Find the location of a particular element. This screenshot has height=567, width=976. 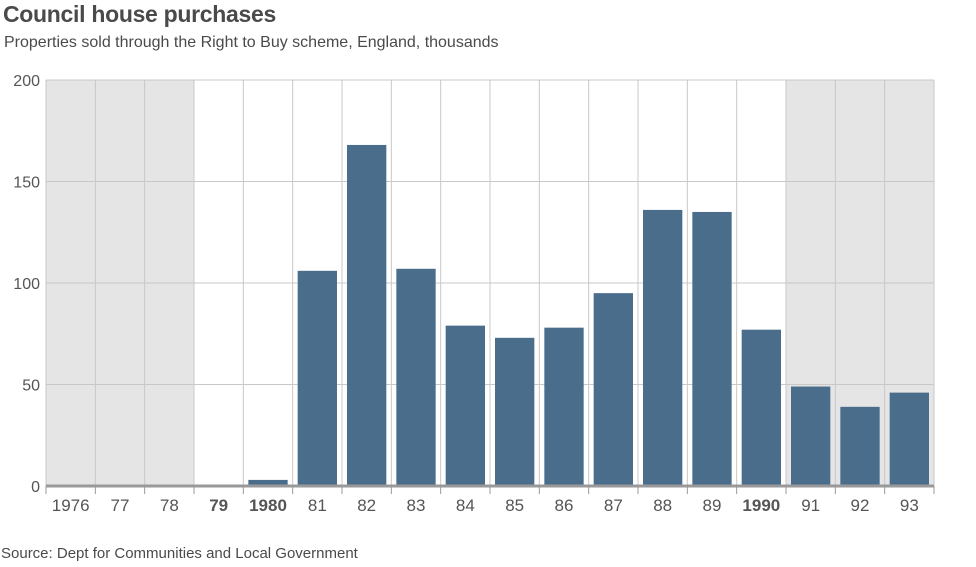

x-tick-label-89: 89 is located at coordinates (712, 505).